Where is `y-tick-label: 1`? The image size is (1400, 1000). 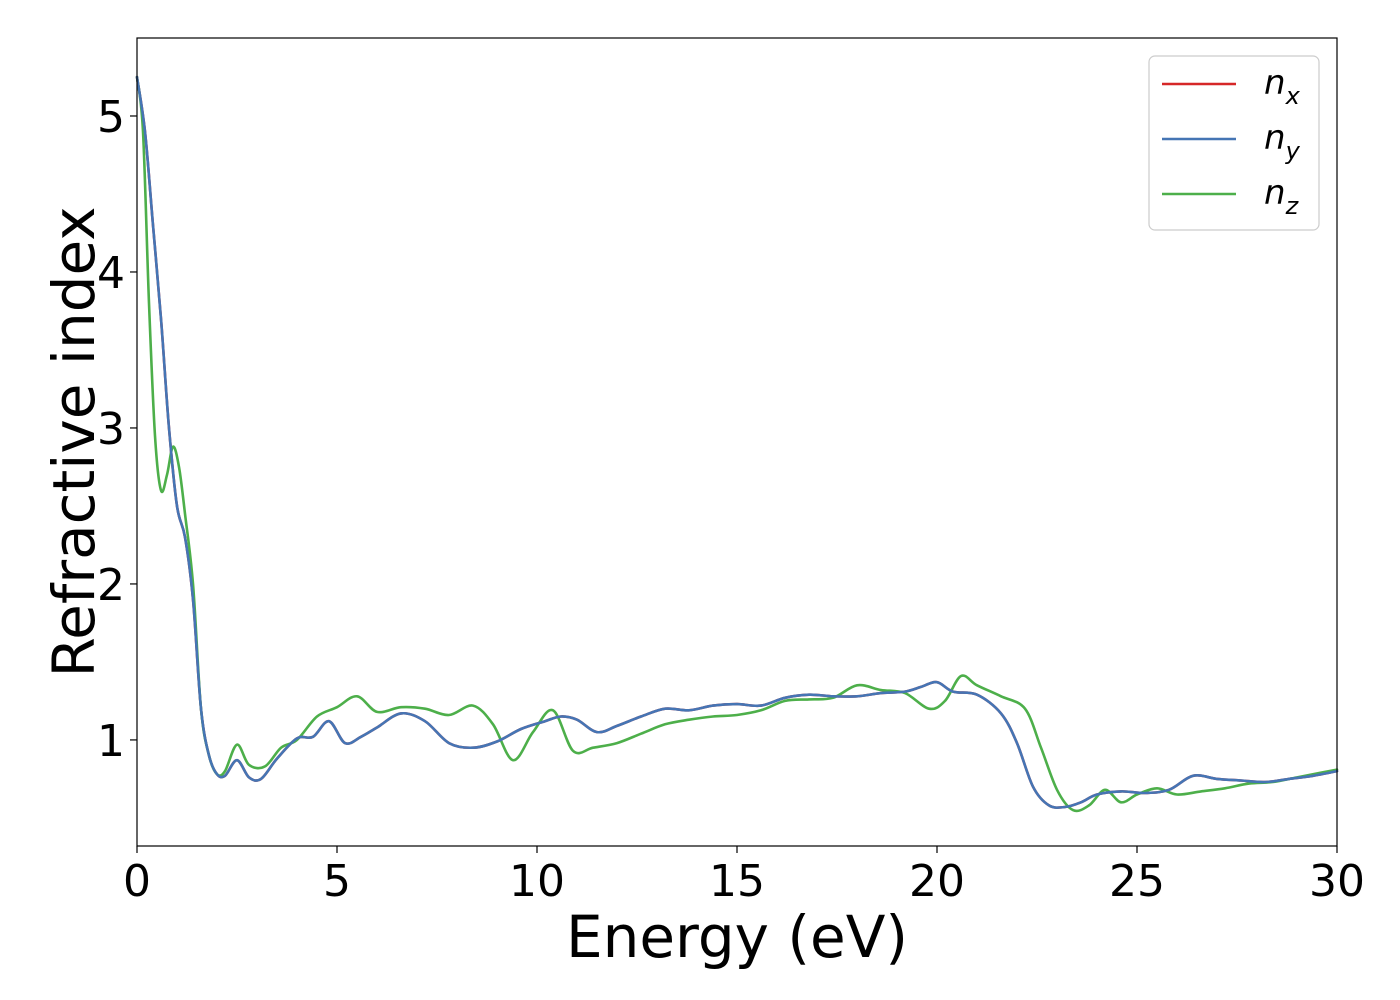 y-tick-label: 1 is located at coordinates (111, 741).